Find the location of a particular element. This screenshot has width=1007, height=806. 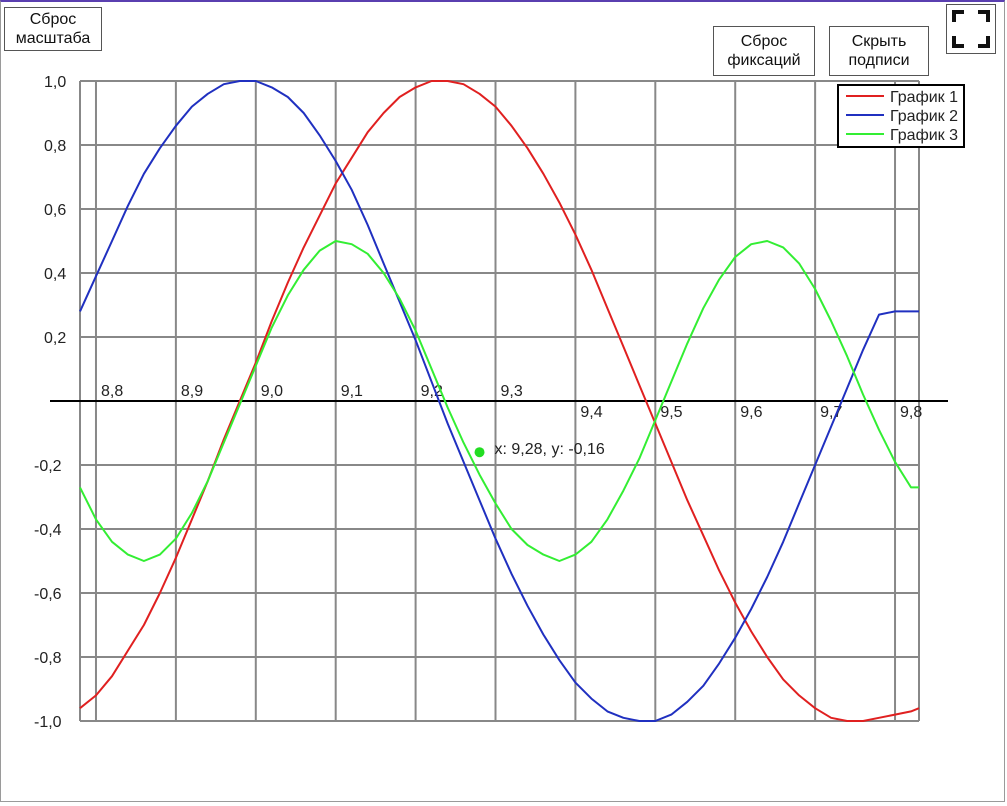

fullscreen-icon is located at coordinates (971, 29).